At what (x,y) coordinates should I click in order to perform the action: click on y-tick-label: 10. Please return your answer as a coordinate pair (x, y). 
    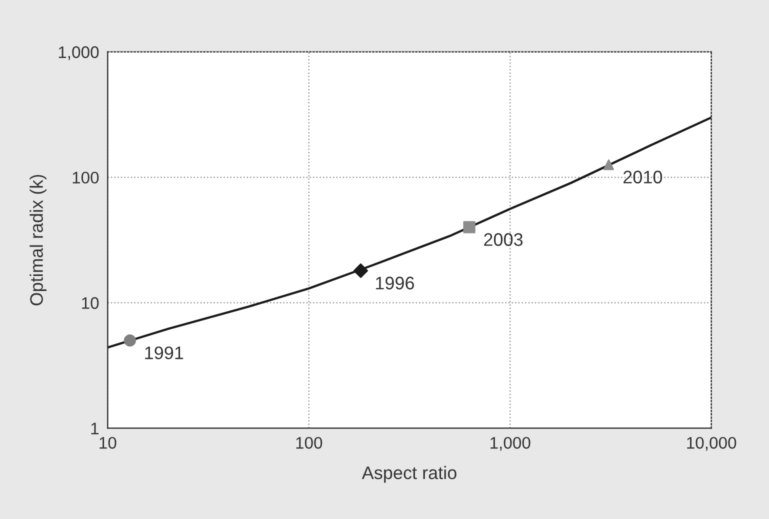
    Looking at the image, I should click on (90, 303).